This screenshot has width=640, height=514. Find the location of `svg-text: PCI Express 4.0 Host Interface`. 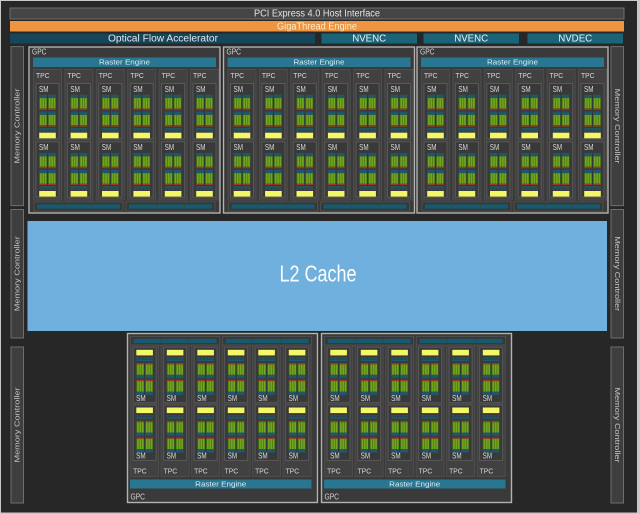

svg-text: PCI Express 4.0 Host Interface is located at coordinates (317, 13).